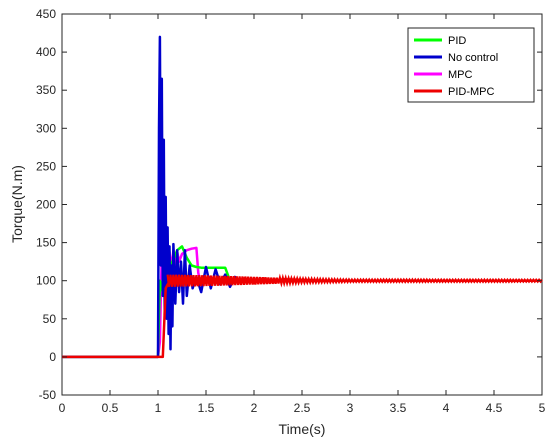  Describe the element at coordinates (471, 65) in the screenshot. I see `legend: PID No control MPC PID-MPC` at that location.